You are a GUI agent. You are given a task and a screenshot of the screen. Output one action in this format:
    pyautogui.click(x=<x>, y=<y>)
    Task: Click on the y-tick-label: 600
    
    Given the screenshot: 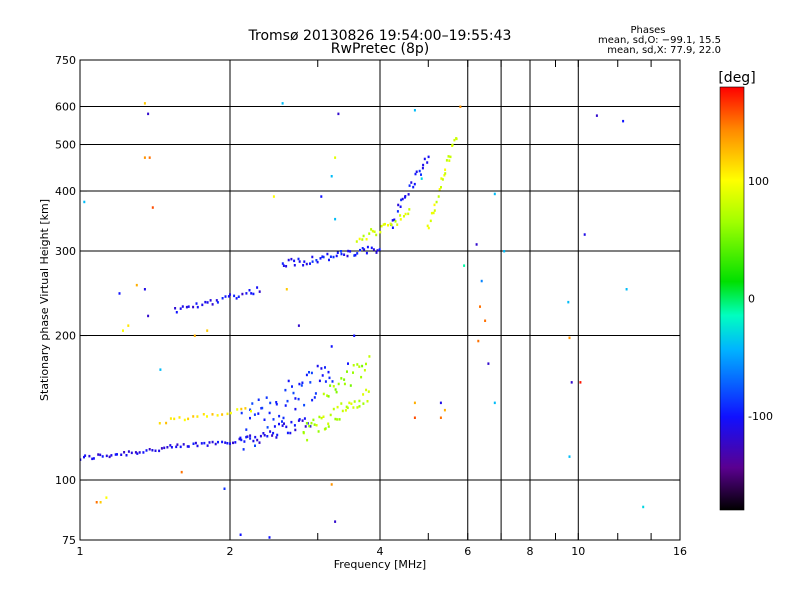 What is the action you would take?
    pyautogui.click(x=65, y=107)
    